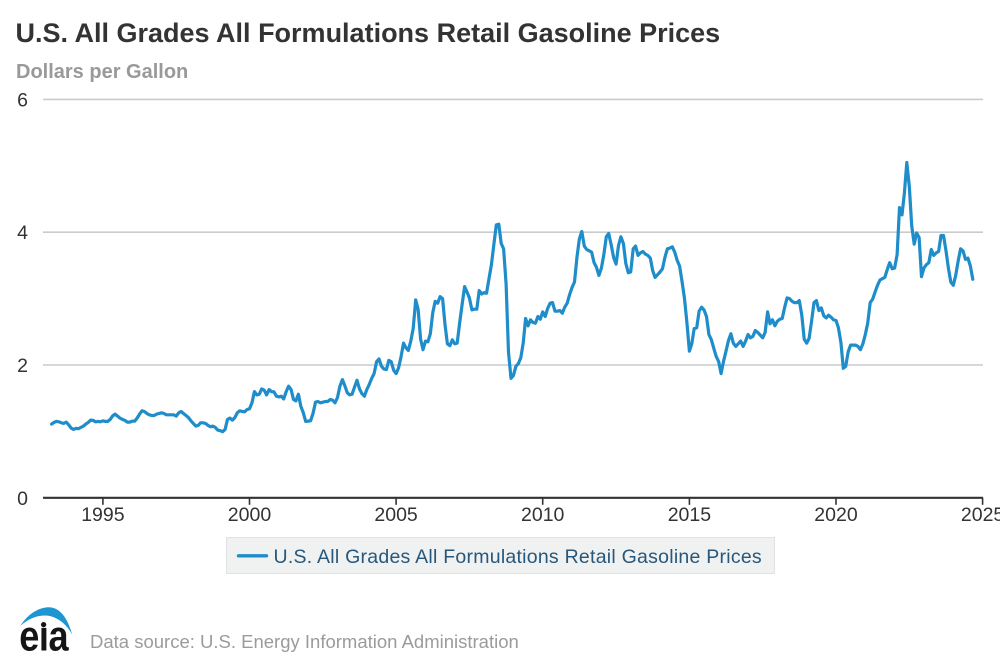 The height and width of the screenshot is (667, 1000). Describe the element at coordinates (103, 515) in the screenshot. I see `svg-text: 1995` at that location.